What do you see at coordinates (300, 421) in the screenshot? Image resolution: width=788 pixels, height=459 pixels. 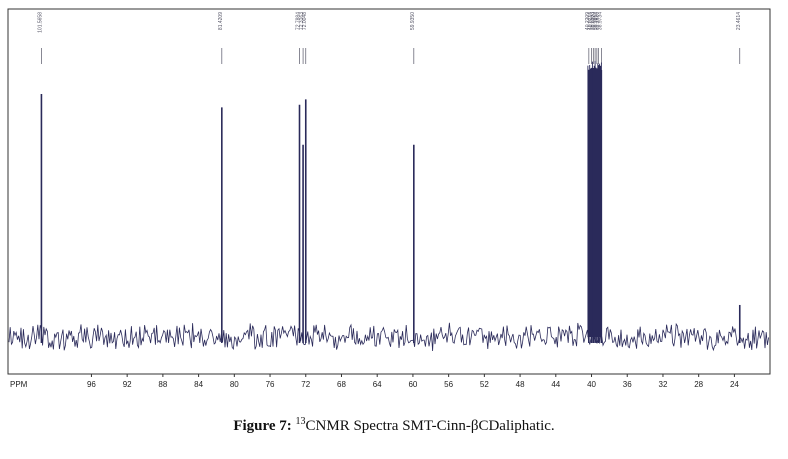 I see `isotope-superscript: 13` at bounding box center [300, 421].